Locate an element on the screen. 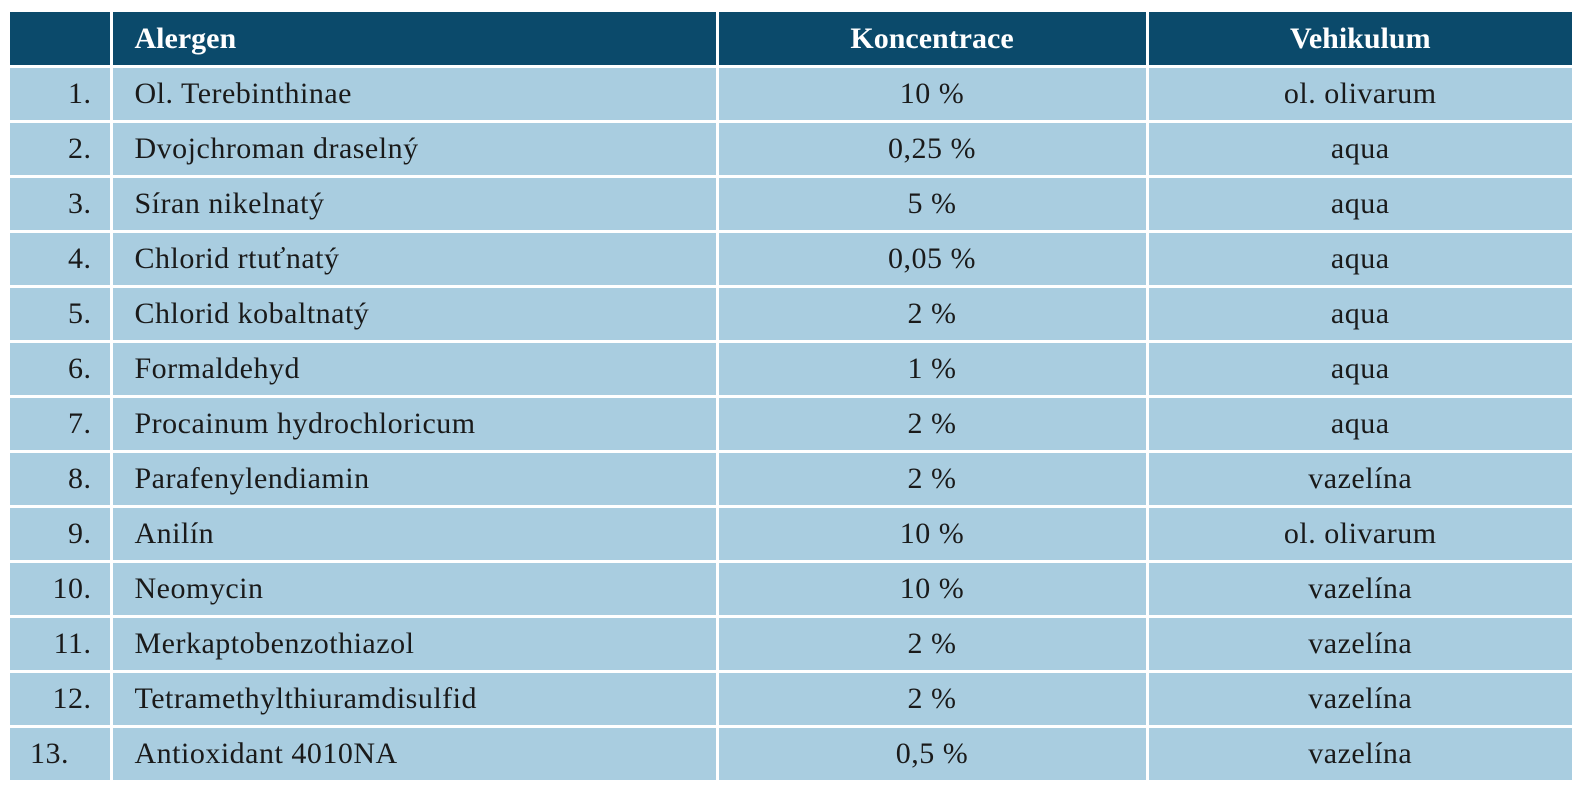 This screenshot has width=1595, height=800. header-row: Alergen Koncentrace Vehikulum is located at coordinates (791, 40).